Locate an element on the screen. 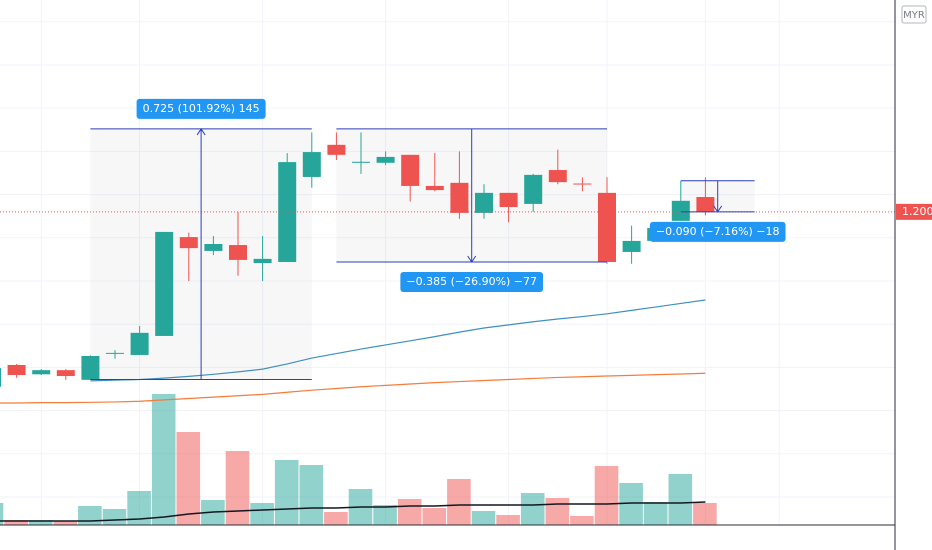  measure-label: 0.725 (101.92%) 145 is located at coordinates (201, 108).